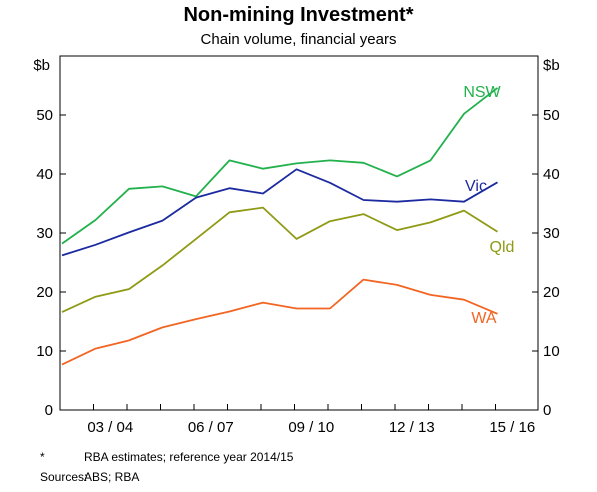 The height and width of the screenshot is (492, 597). Describe the element at coordinates (476, 186) in the screenshot. I see `series-label-vic: Vic` at that location.